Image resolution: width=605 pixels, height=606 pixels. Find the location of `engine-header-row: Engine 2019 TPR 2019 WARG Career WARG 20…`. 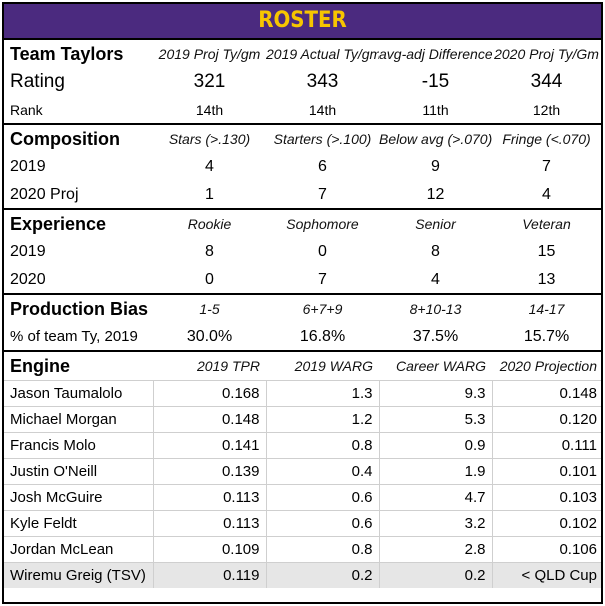

engine-header-row: Engine 2019 TPR 2019 WARG Career WARG 20… is located at coordinates (302, 365).